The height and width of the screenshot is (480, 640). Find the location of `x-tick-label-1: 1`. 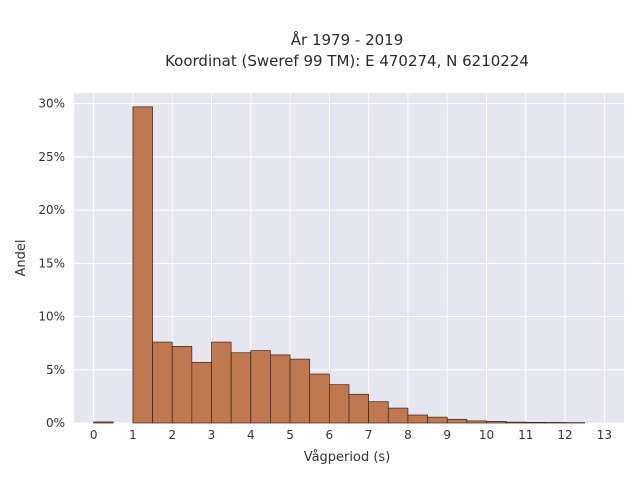

x-tick-label-1: 1 is located at coordinates (133, 435).